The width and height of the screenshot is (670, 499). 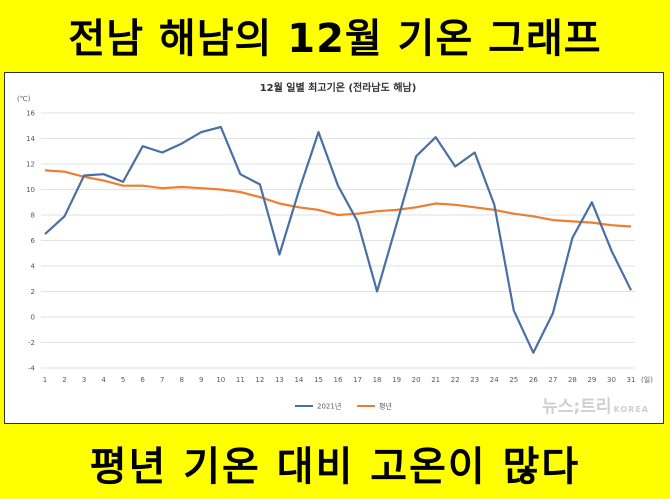 I want to click on x-tick-label: 2, so click(x=64, y=380).